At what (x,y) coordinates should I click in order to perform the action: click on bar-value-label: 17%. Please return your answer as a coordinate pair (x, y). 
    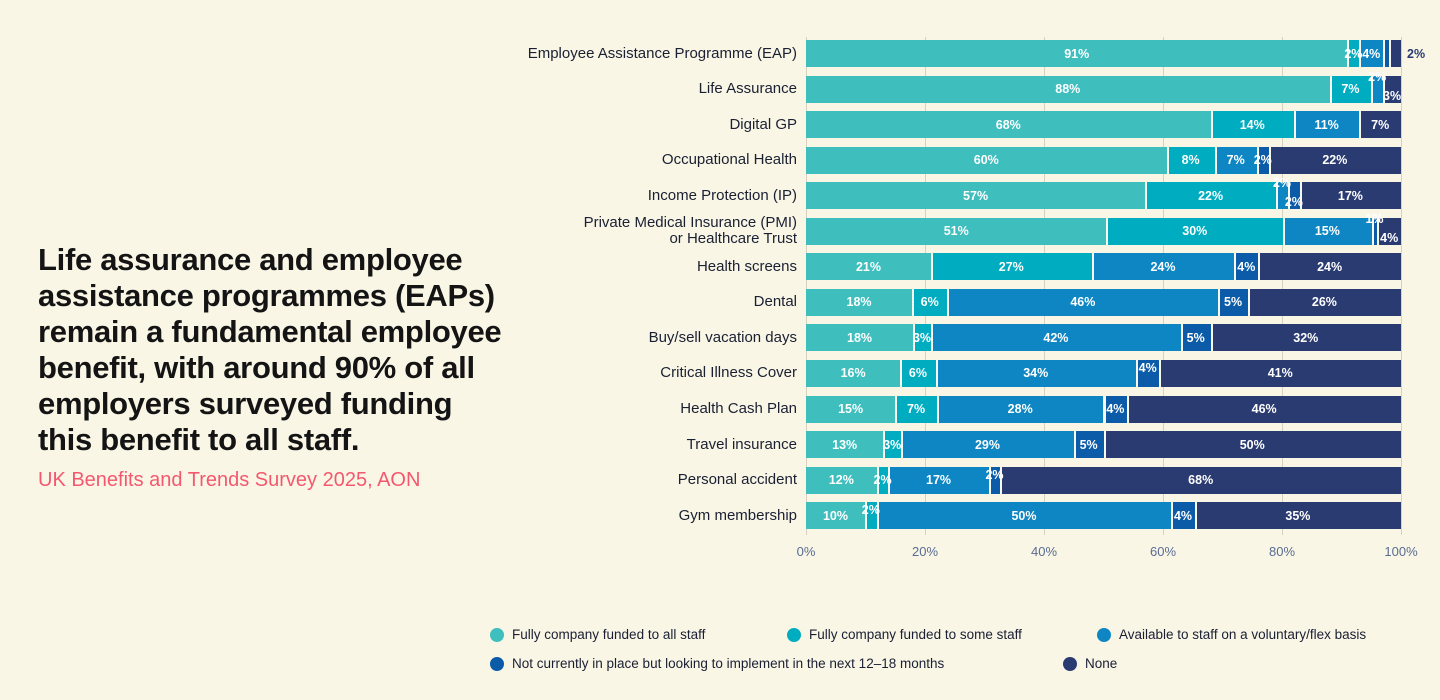
    Looking at the image, I should click on (939, 480).